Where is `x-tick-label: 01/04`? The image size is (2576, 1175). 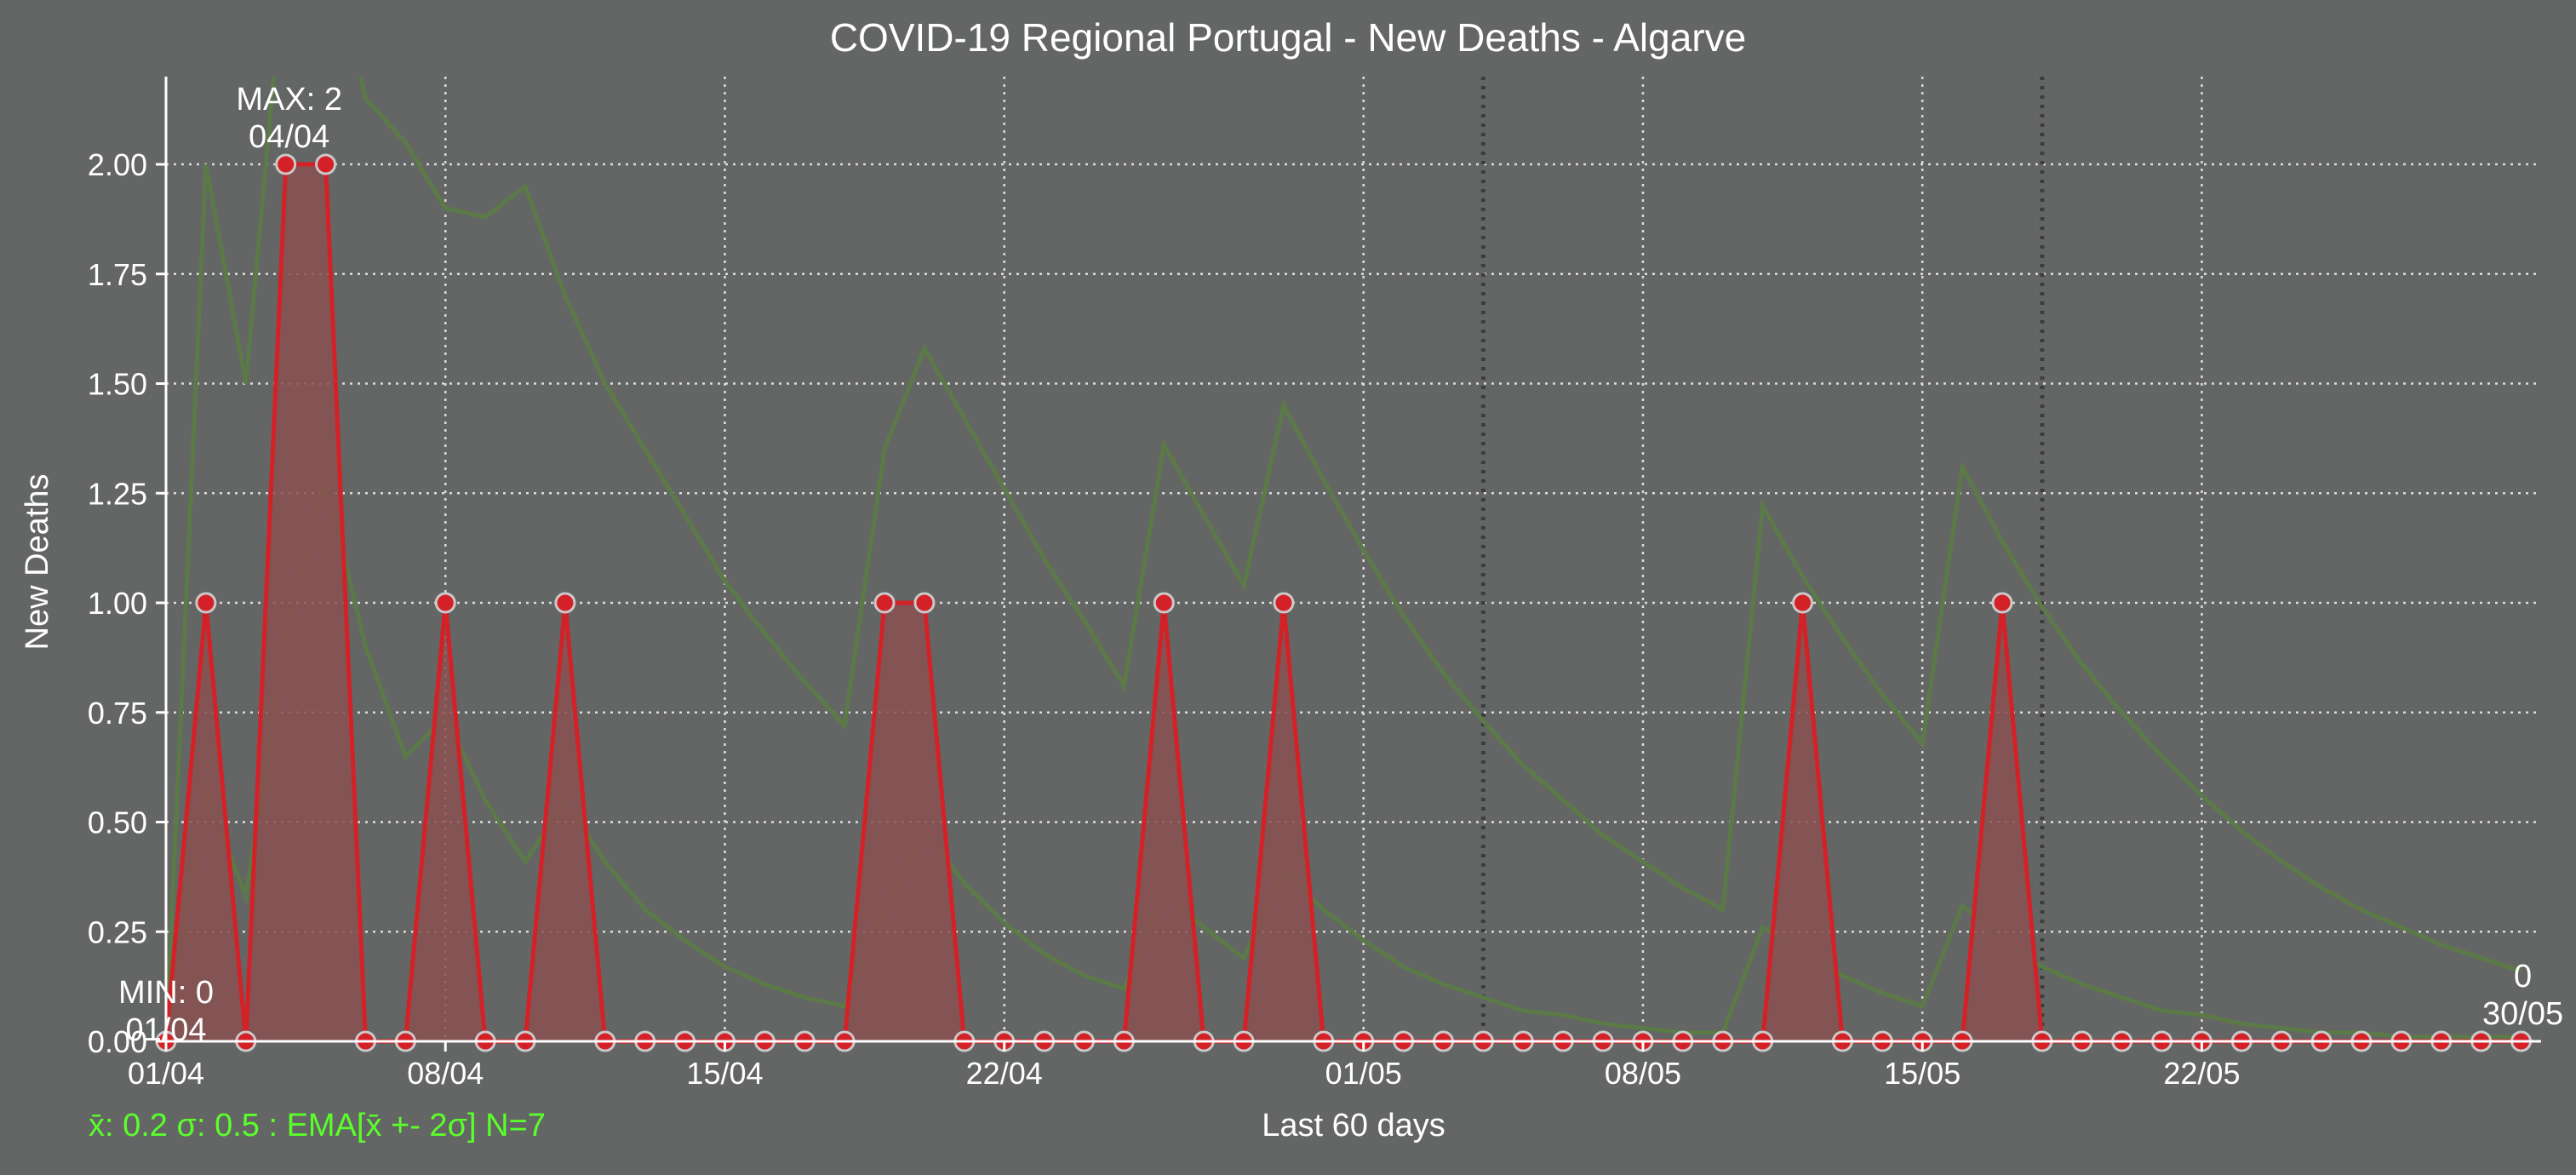 x-tick-label: 01/04 is located at coordinates (166, 1073).